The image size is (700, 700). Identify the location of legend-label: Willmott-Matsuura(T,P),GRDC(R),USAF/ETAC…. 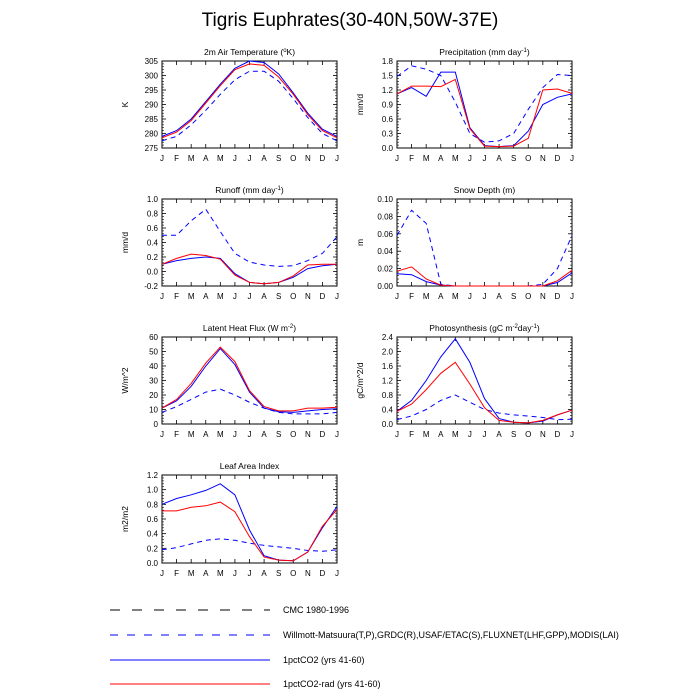
(451, 635).